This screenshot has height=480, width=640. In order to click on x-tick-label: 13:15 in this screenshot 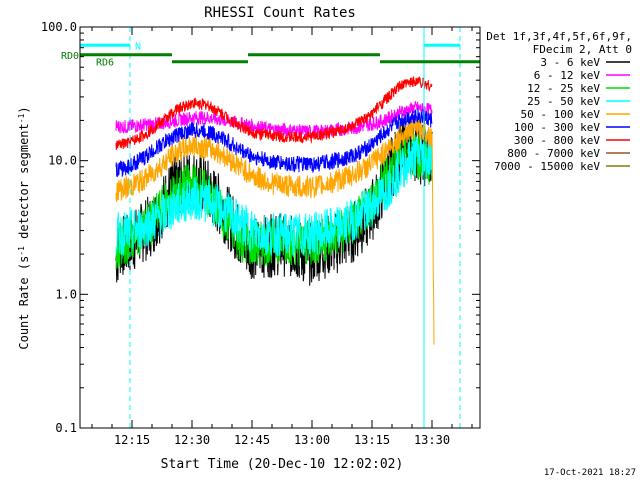, I will do `click(372, 440)`.